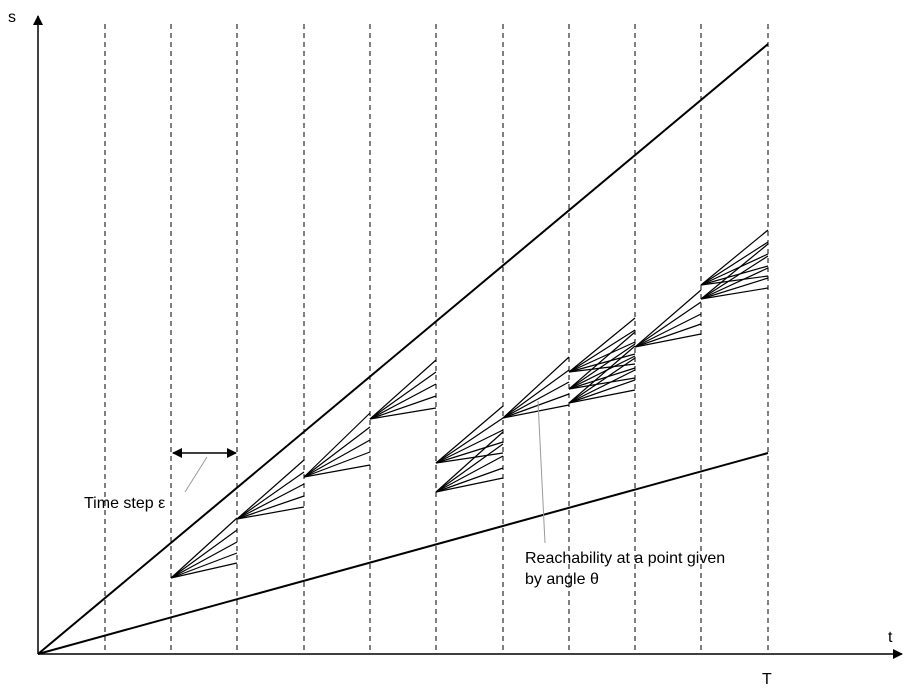  What do you see at coordinates (541, 472) in the screenshot?
I see `reachability-leader-line` at bounding box center [541, 472].